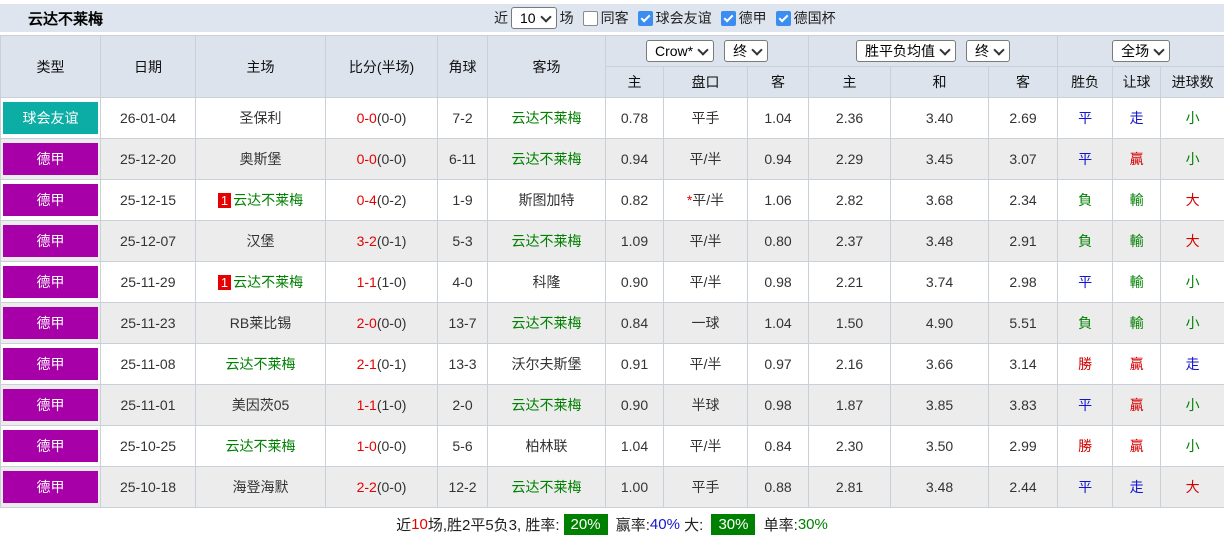 The height and width of the screenshot is (541, 1224). Describe the element at coordinates (988, 51) in the screenshot. I see `euro-avg-state-select: 终` at that location.